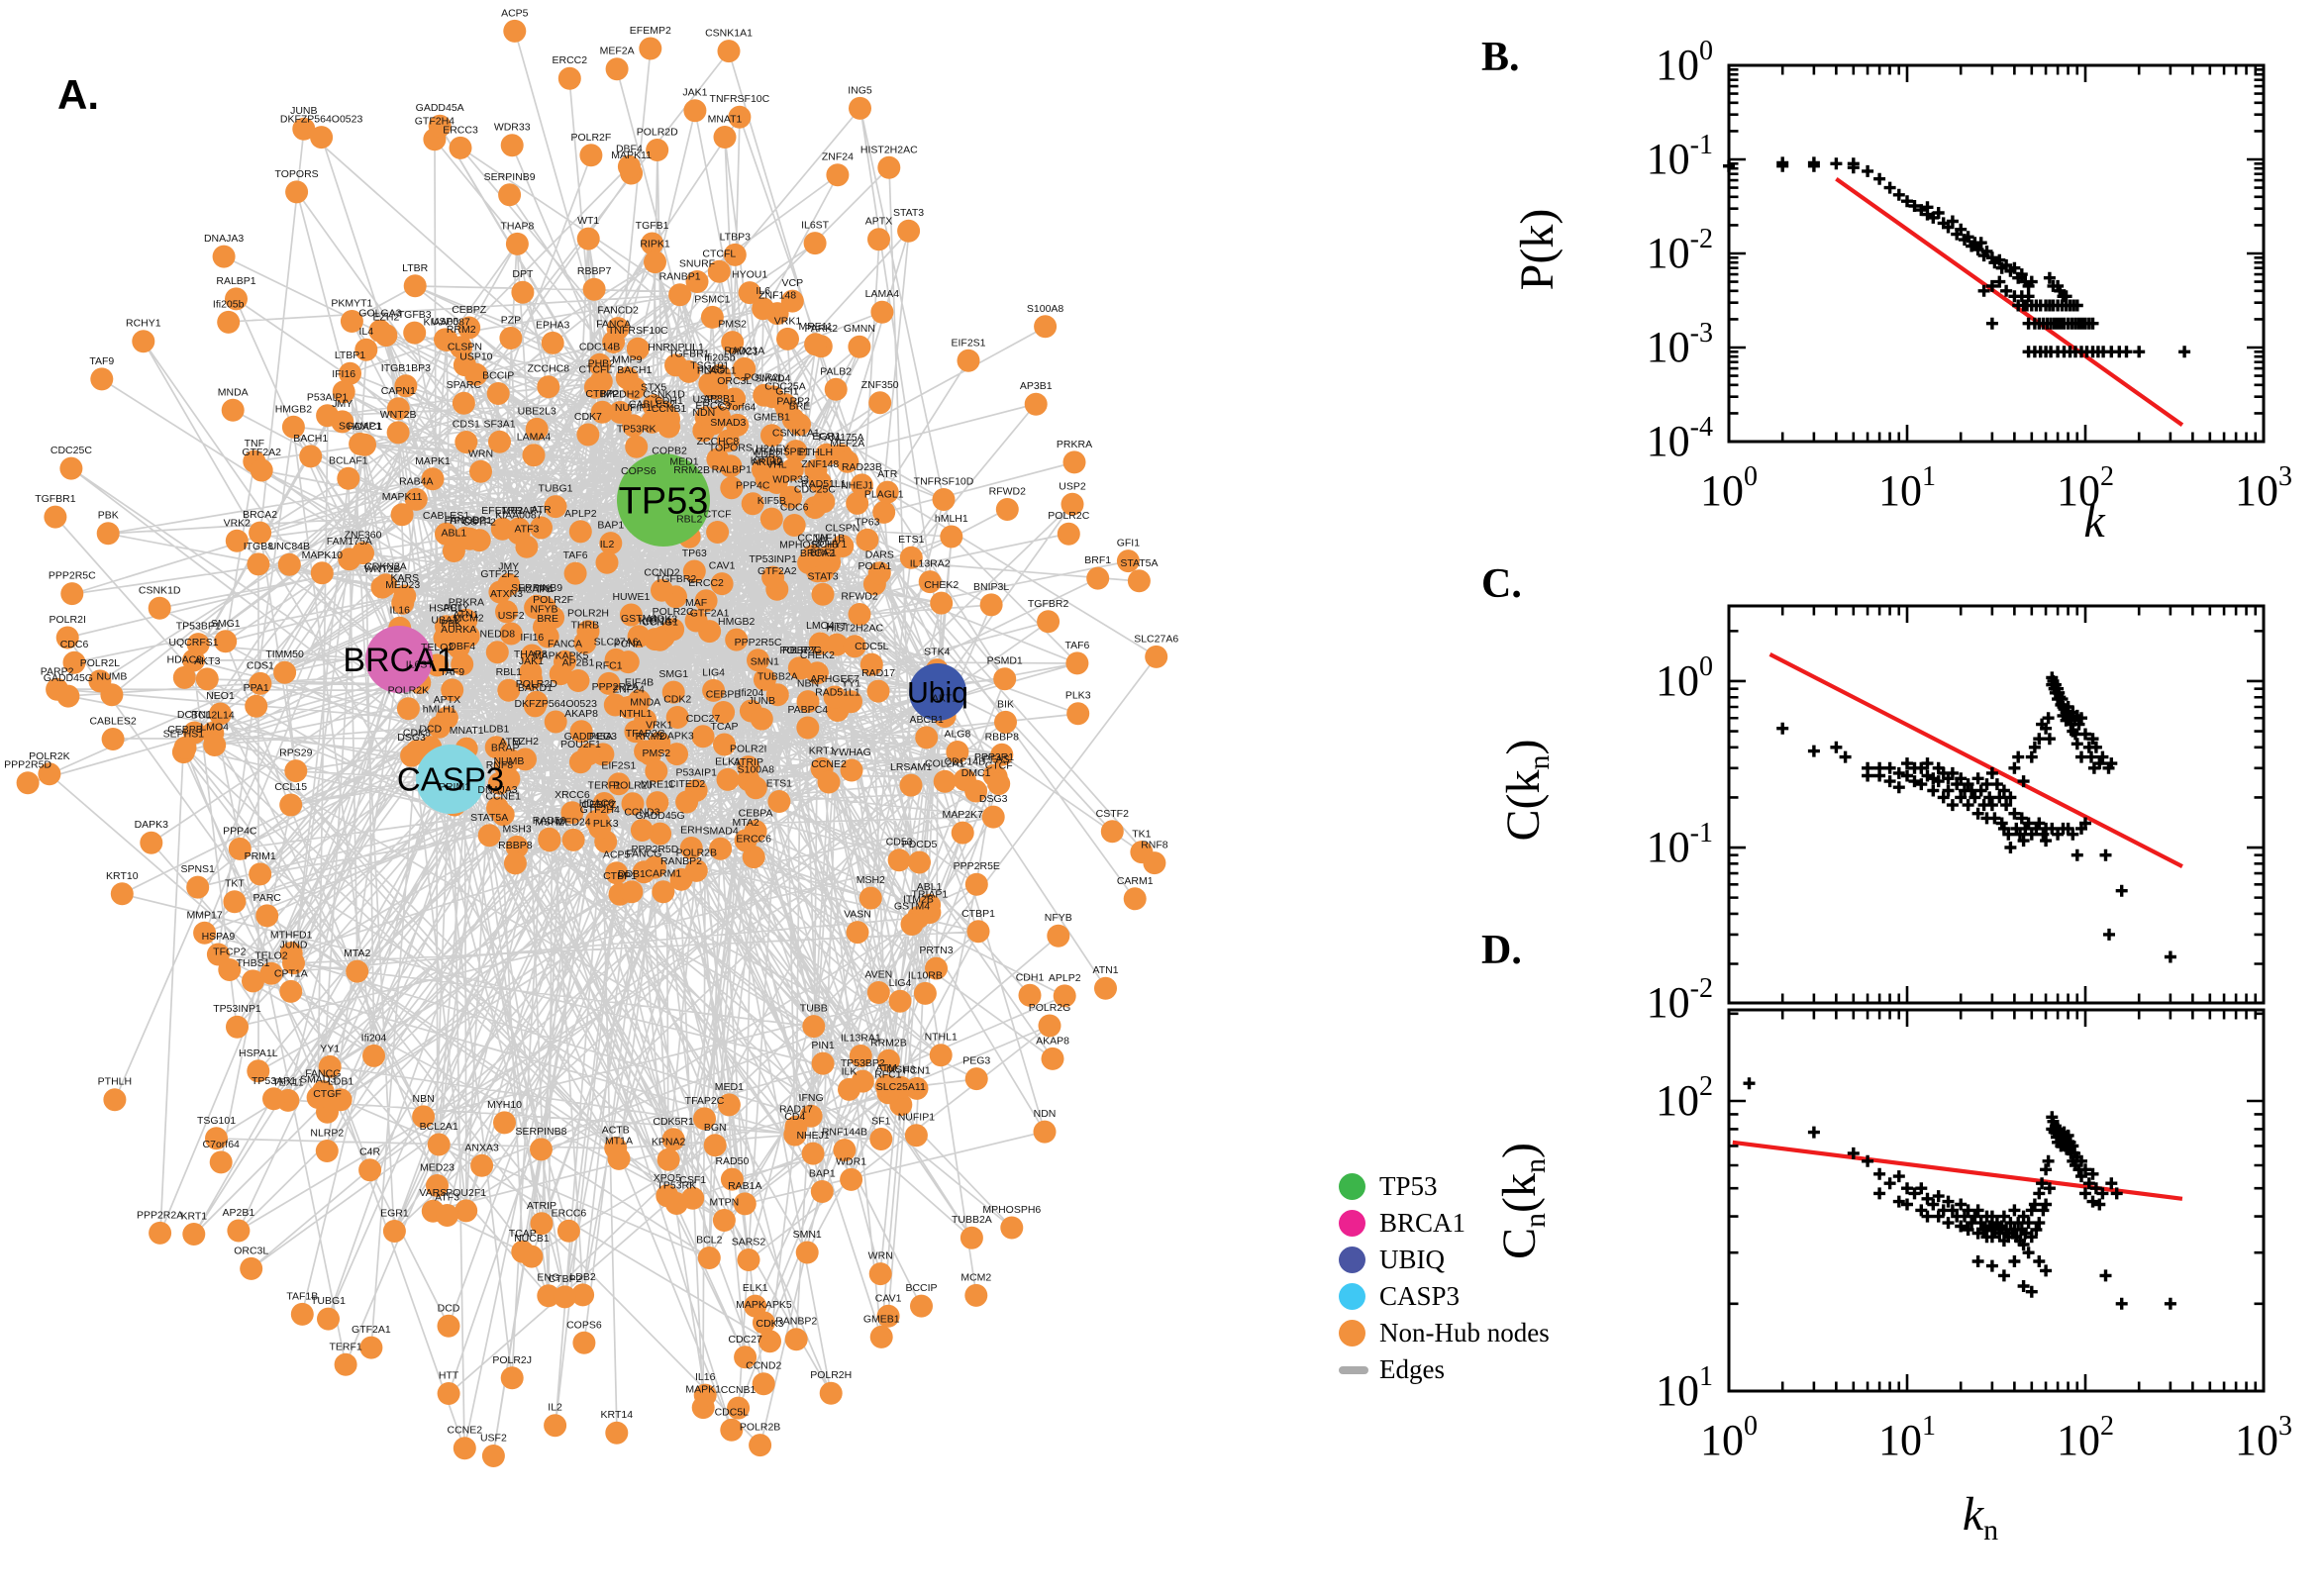  I want to click on gene-label: LDB1, so click(496, 730).